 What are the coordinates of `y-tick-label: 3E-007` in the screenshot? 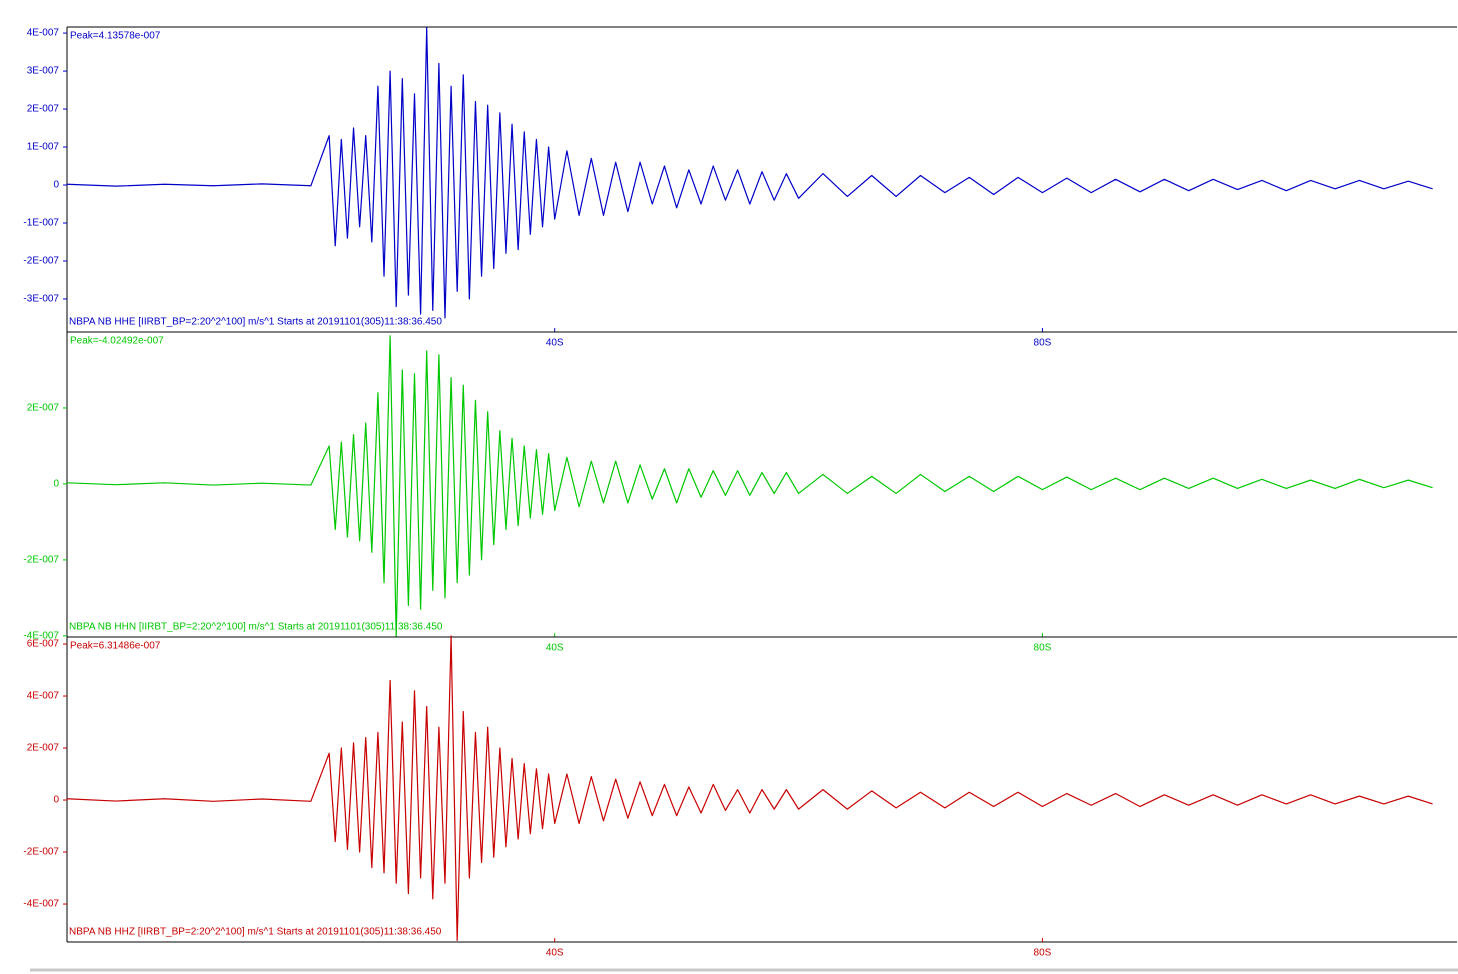 It's located at (43, 71).